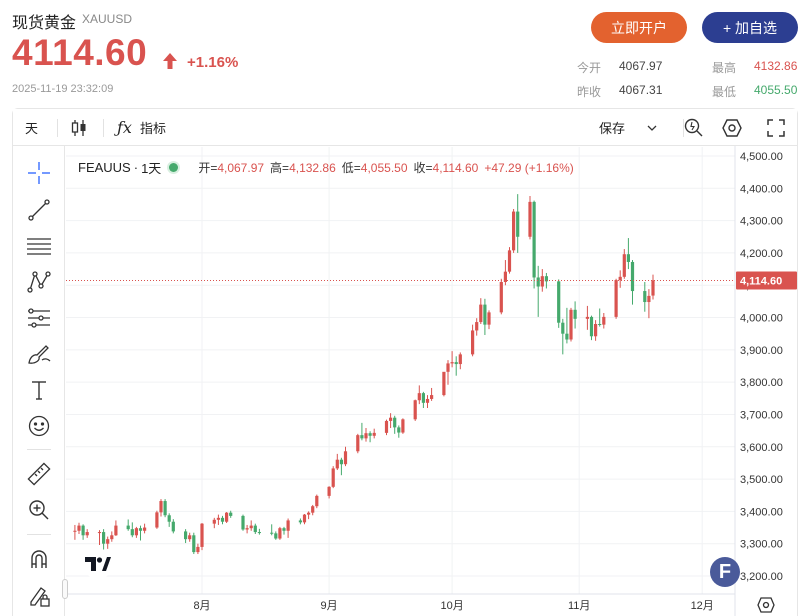  I want to click on magnet-icon, so click(39, 559).